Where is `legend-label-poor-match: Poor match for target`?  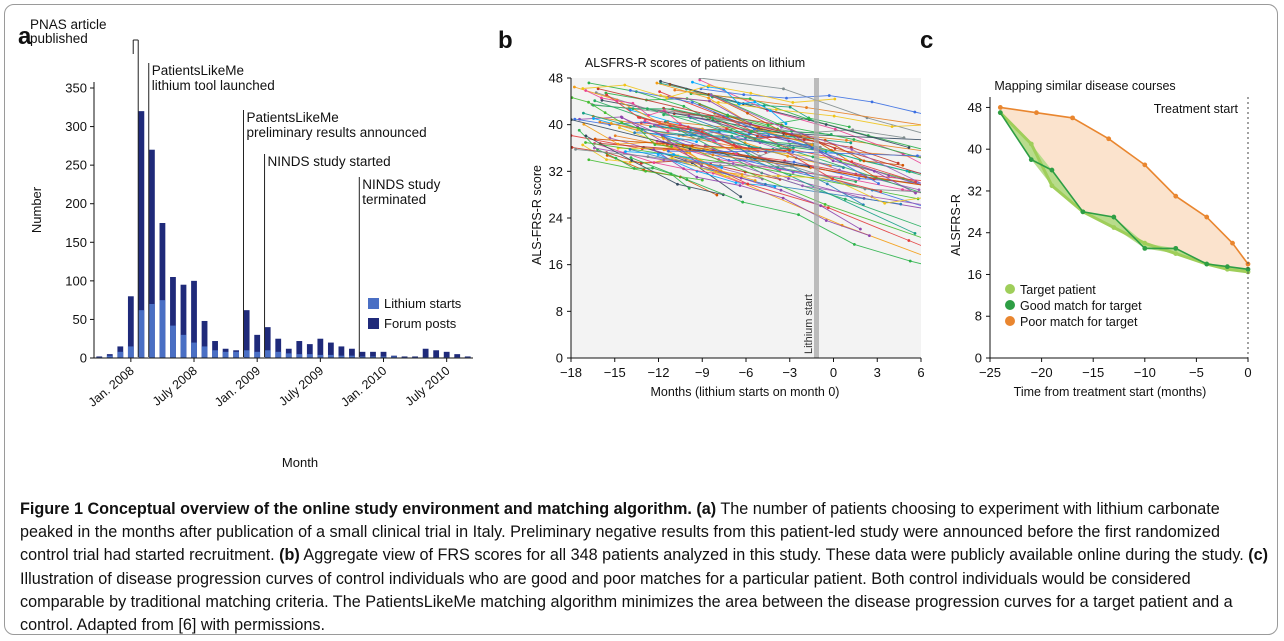
legend-label-poor-match: Poor match for target is located at coordinates (1079, 322).